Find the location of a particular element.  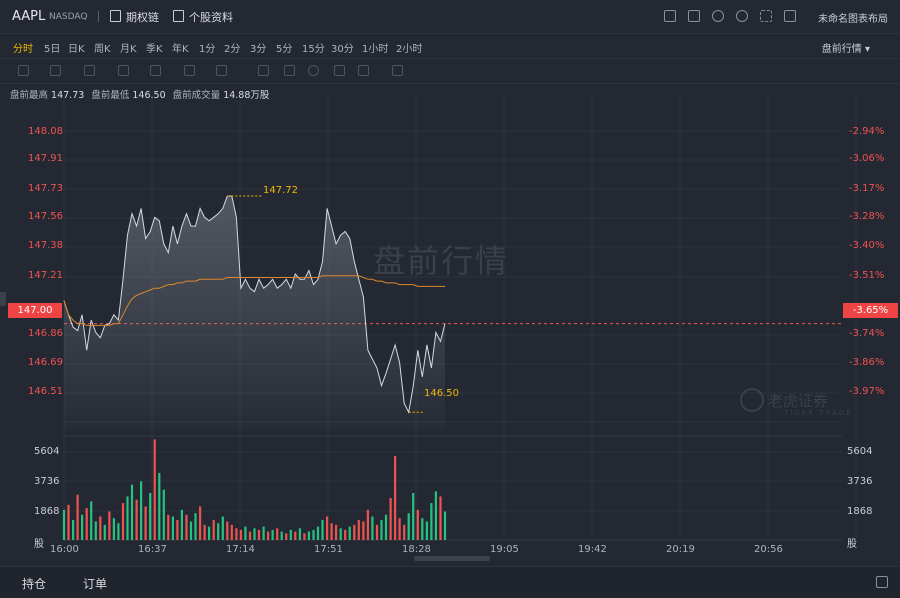

price-tick: 147.21 is located at coordinates (45, 275).